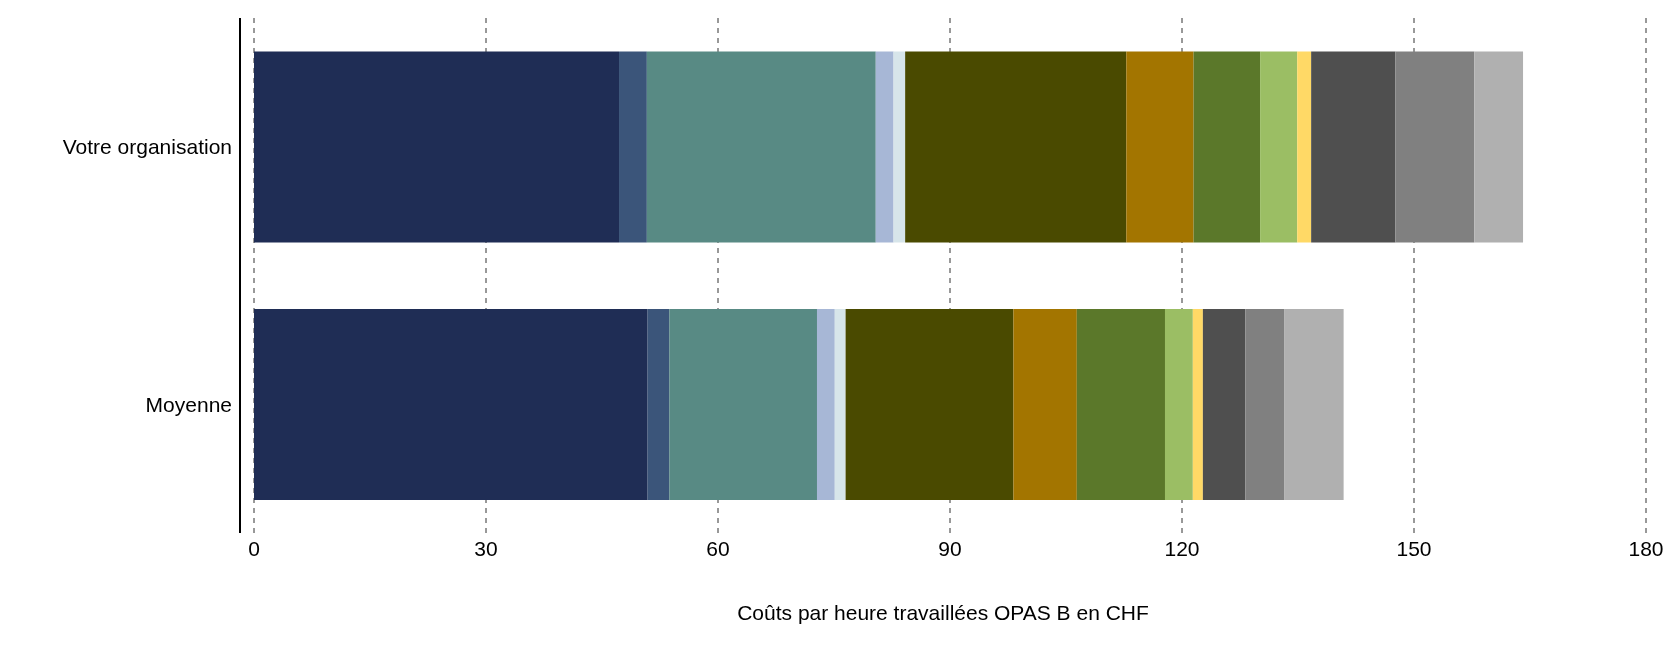 The image size is (1674, 646). I want to click on y-tick-label: Moyenne, so click(188, 404).